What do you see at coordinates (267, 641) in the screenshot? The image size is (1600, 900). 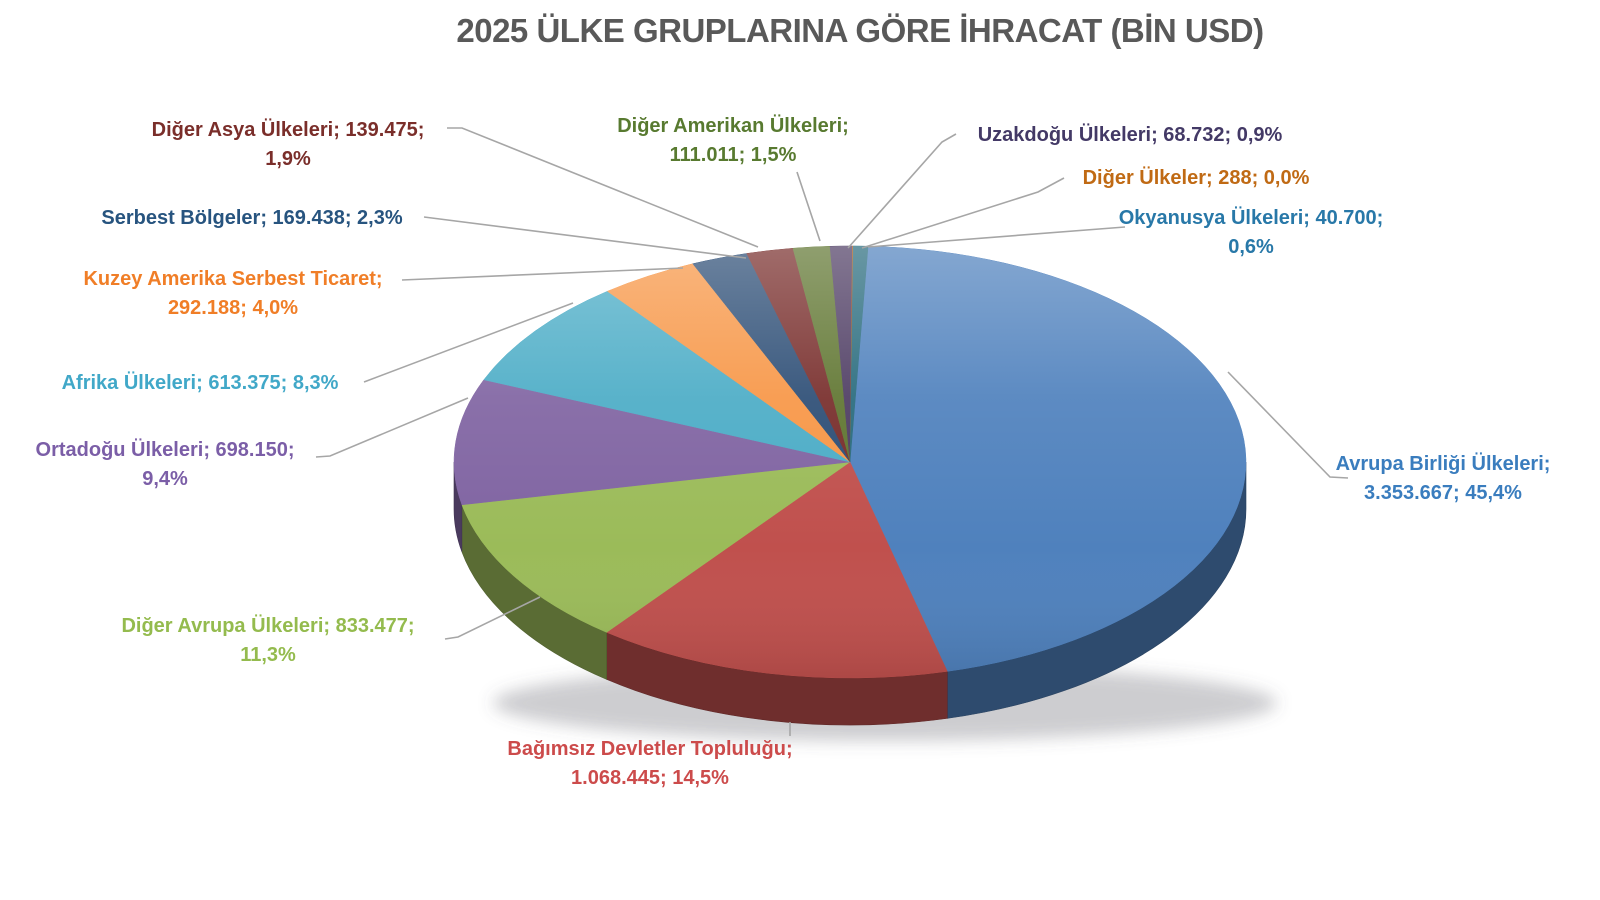 I see `slice-label-diger-avrupa: Diğer Avrupa Ülkeleri; 833.477; 11,3%` at bounding box center [267, 641].